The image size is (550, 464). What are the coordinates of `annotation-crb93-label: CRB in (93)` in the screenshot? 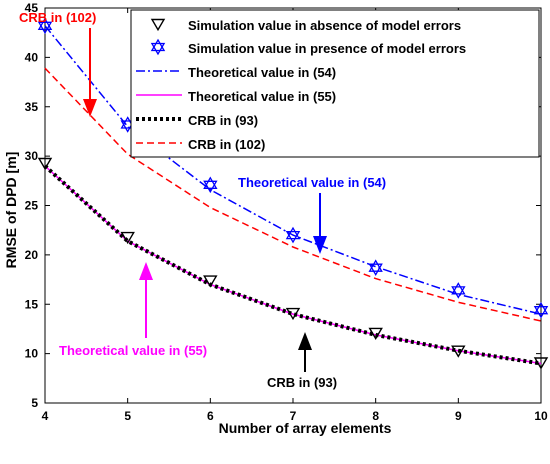 It's located at (302, 382).